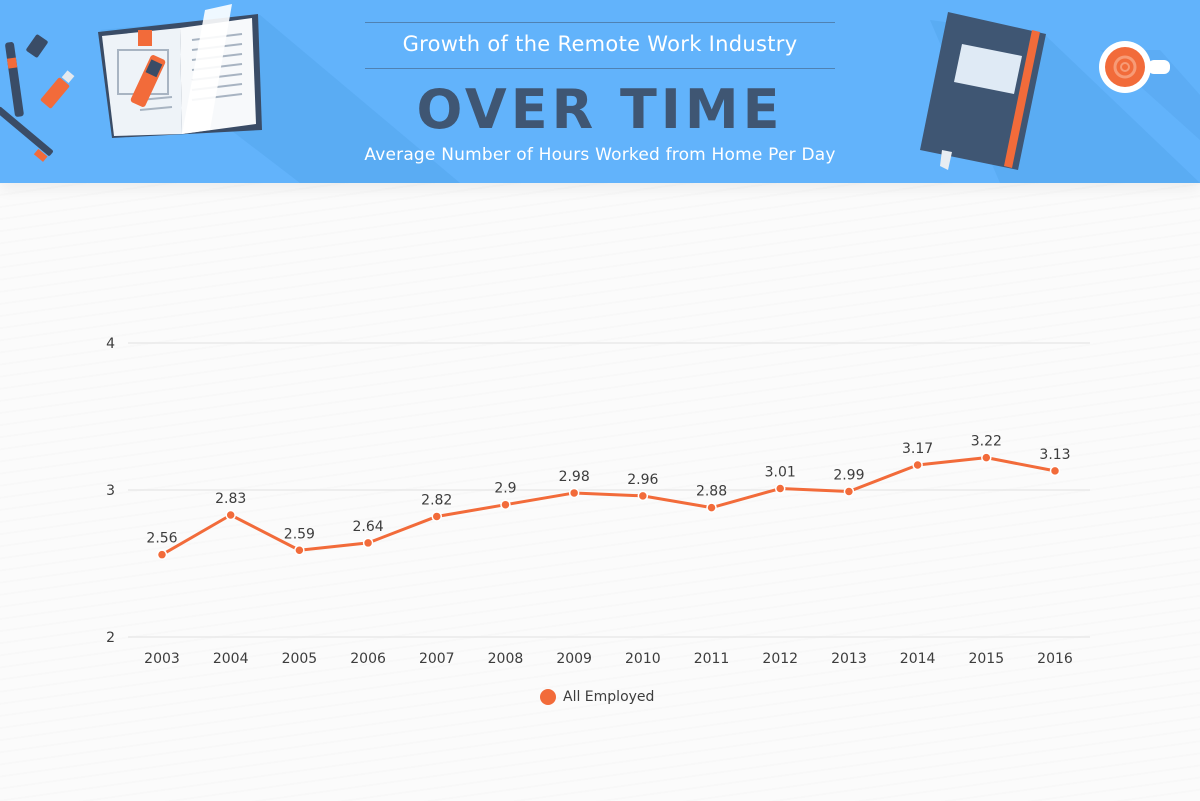  What do you see at coordinates (1055, 659) in the screenshot?
I see `x-tick-label-2016: 2016` at bounding box center [1055, 659].